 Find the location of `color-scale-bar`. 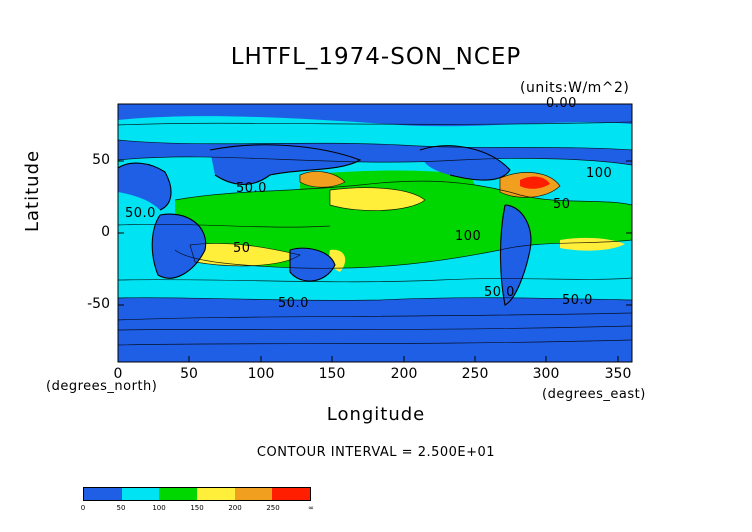

color-scale-bar is located at coordinates (197, 494).